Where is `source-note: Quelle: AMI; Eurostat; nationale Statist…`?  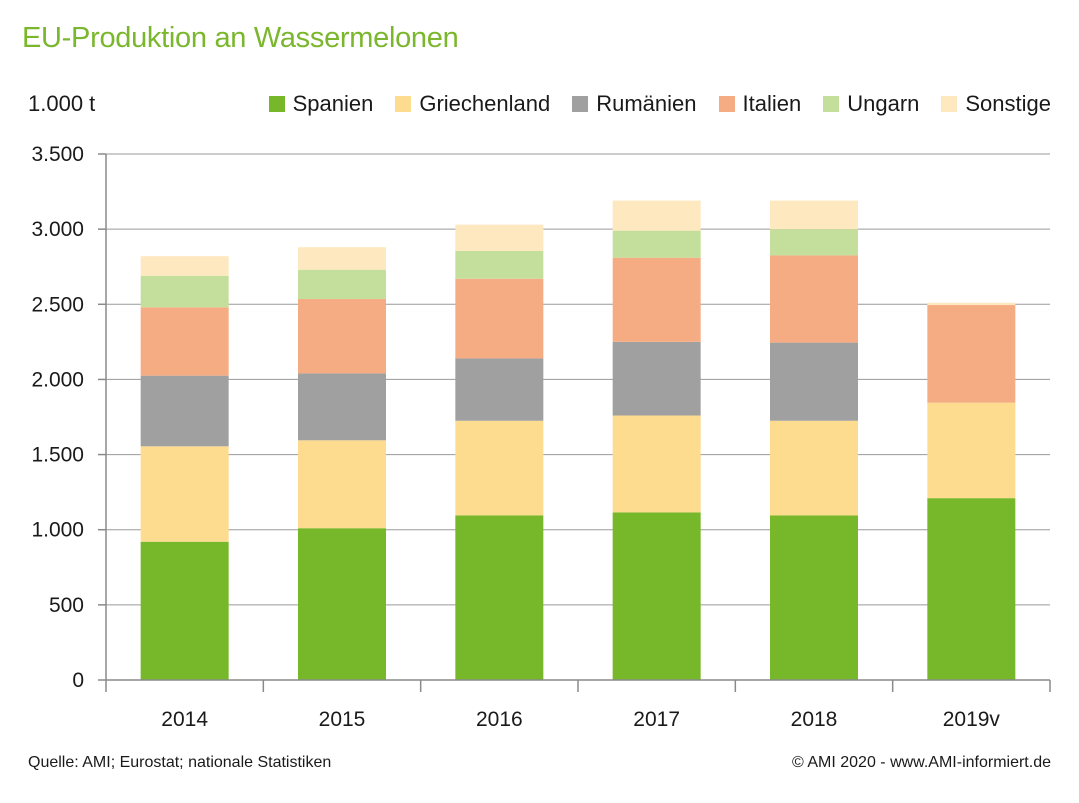
source-note: Quelle: AMI; Eurostat; nationale Statist… is located at coordinates (180, 762).